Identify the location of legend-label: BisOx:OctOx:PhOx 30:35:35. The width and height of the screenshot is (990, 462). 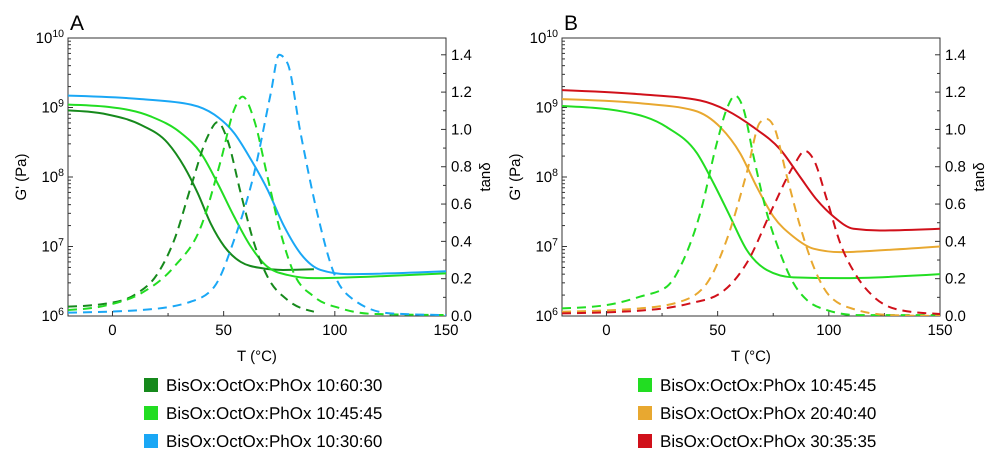
(768, 441).